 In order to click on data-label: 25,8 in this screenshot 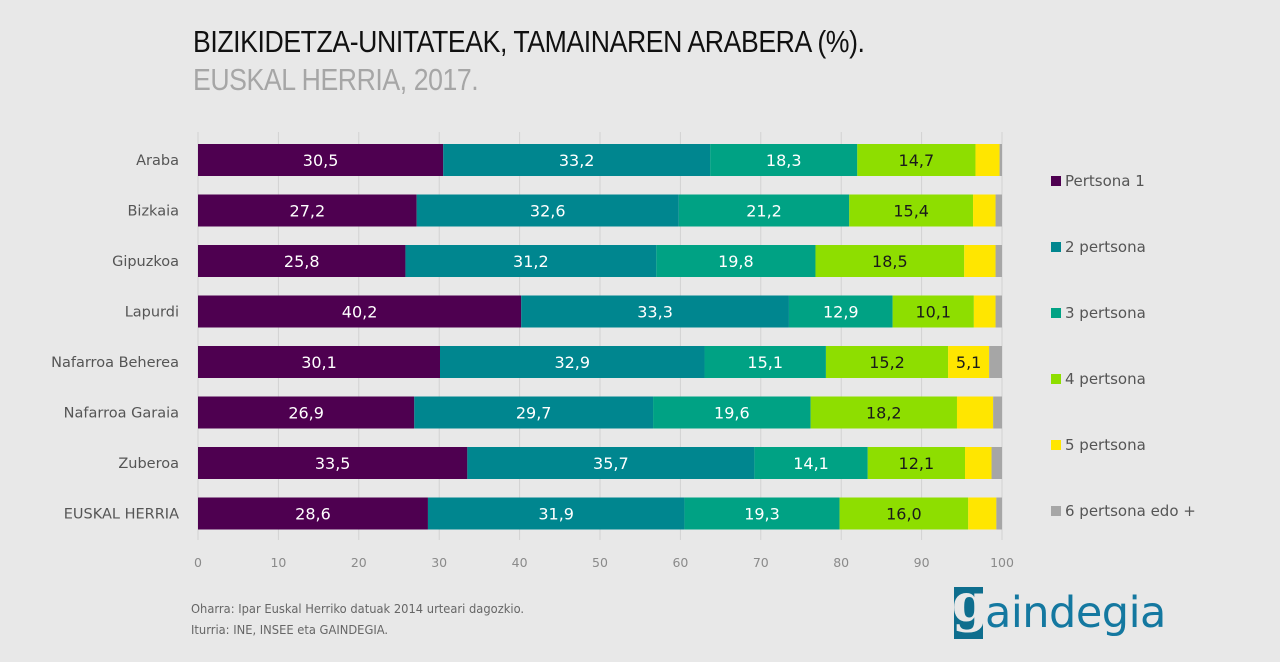, I will do `click(302, 261)`.